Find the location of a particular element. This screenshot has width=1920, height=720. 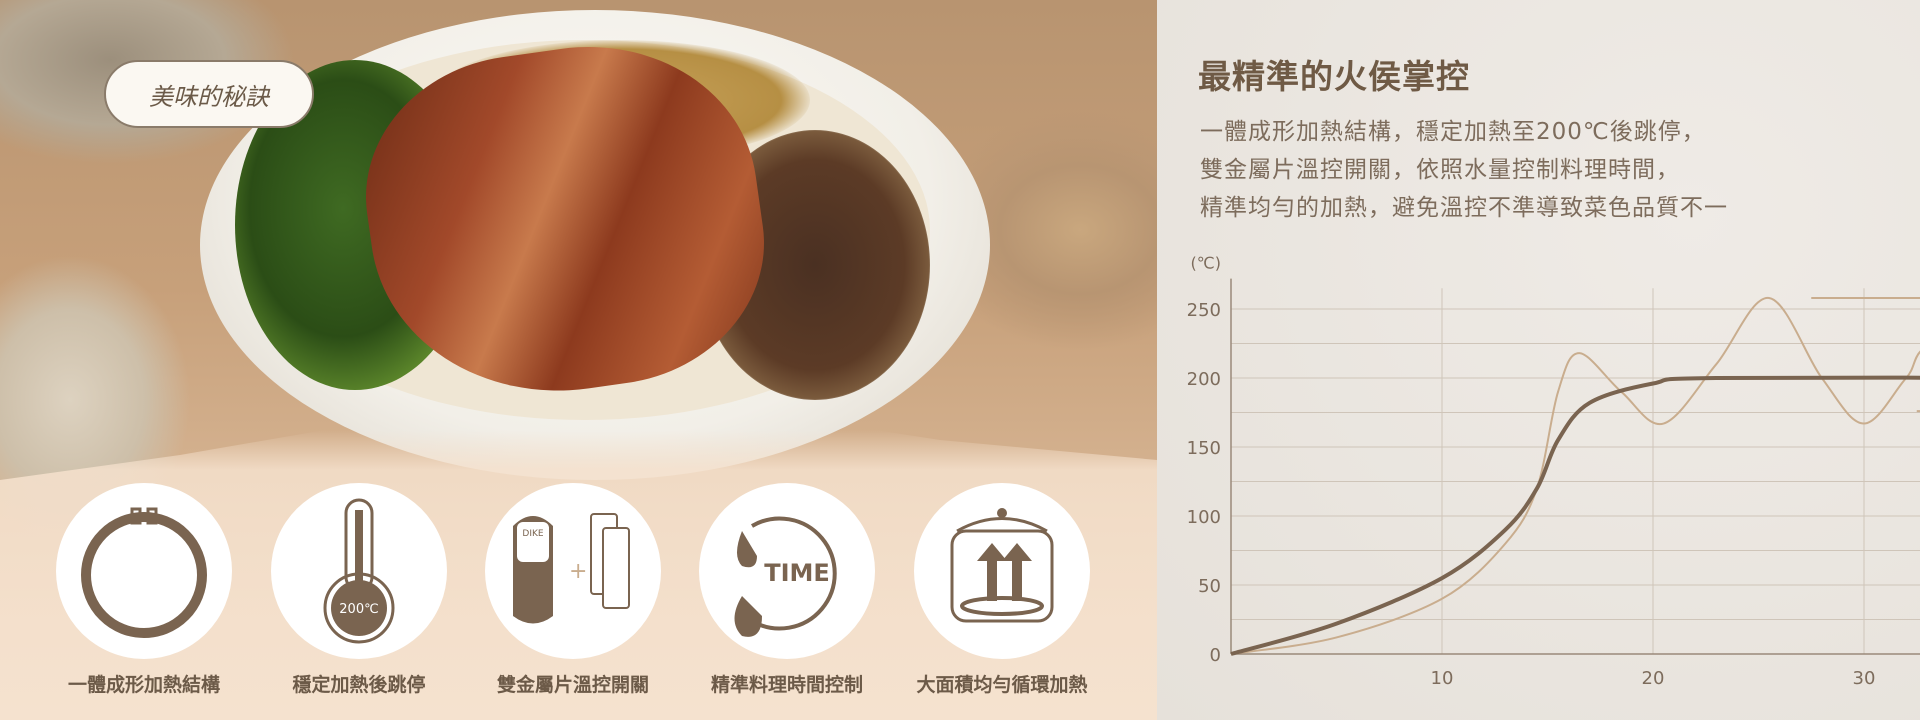

y-tick-label: 150 is located at coordinates (1204, 448).